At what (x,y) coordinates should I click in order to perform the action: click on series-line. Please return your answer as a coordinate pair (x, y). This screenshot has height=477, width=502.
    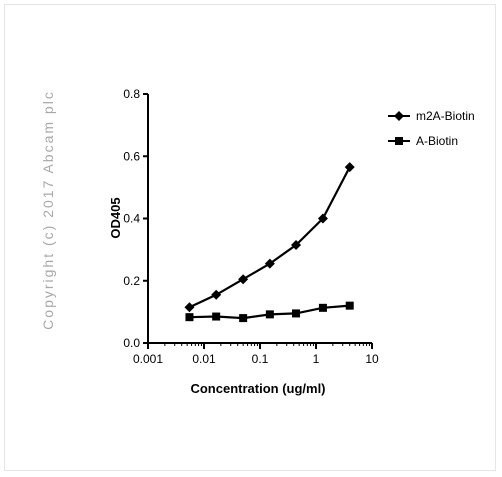
    Looking at the image, I should click on (270, 237).